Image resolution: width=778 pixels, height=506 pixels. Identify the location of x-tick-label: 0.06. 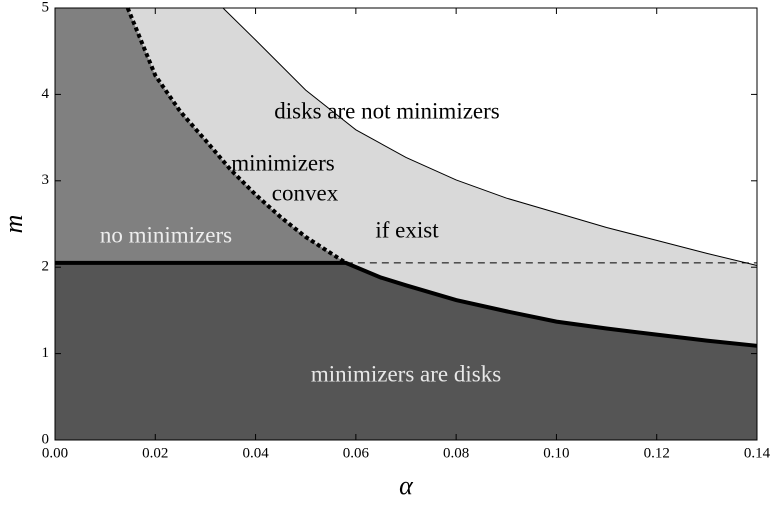
(356, 453).